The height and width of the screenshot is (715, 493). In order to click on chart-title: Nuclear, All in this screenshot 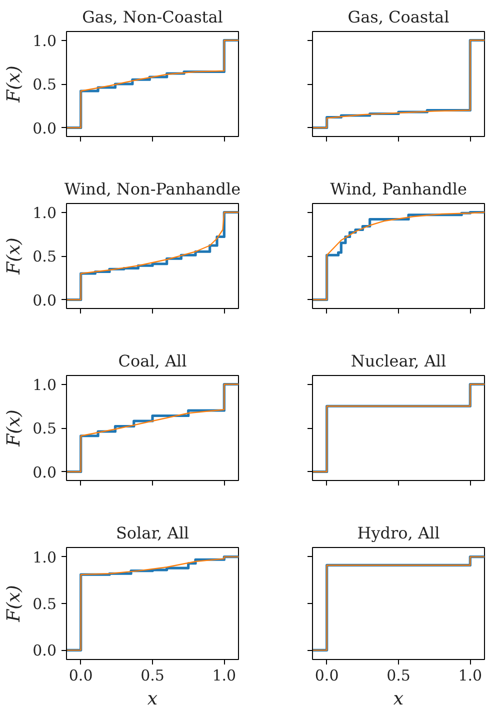, I will do `click(398, 361)`.